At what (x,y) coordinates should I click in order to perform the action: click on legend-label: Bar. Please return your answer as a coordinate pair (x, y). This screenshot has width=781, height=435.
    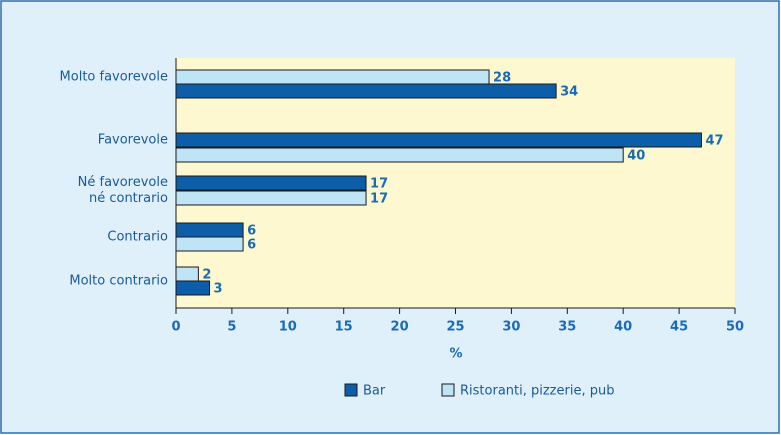
    Looking at the image, I should click on (374, 391).